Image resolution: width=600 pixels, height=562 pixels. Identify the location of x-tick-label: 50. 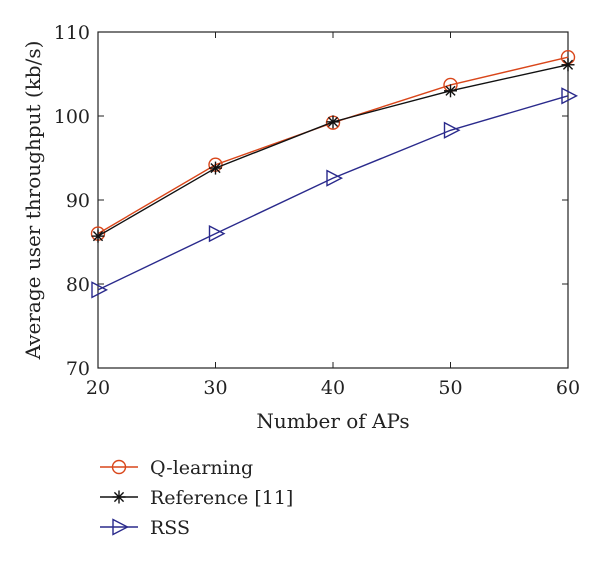
(450, 388).